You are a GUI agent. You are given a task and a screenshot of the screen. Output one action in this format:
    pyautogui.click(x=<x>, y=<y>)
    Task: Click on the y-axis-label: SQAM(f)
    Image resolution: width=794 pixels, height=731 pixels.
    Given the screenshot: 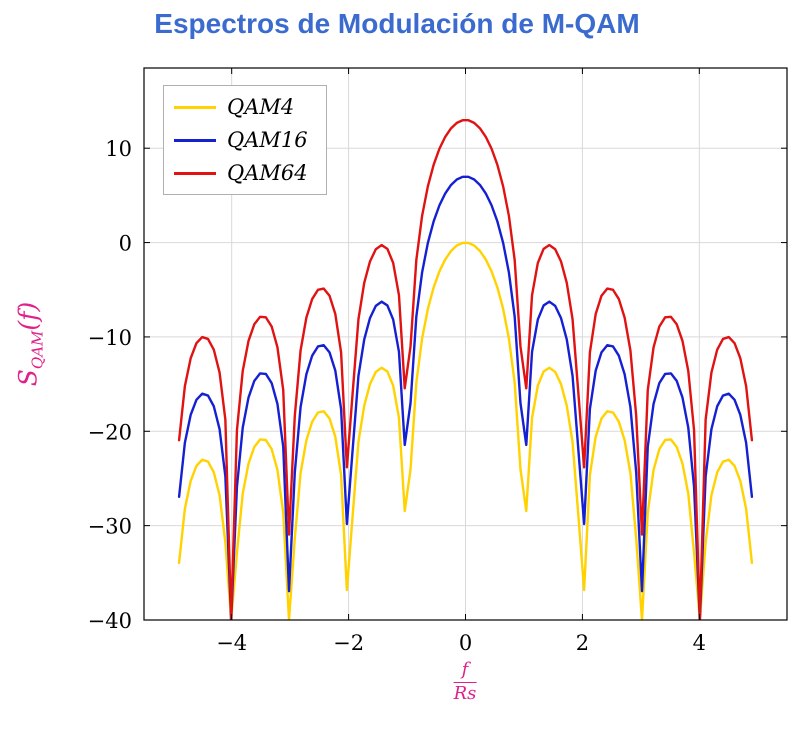 What is the action you would take?
    pyautogui.click(x=30, y=344)
    